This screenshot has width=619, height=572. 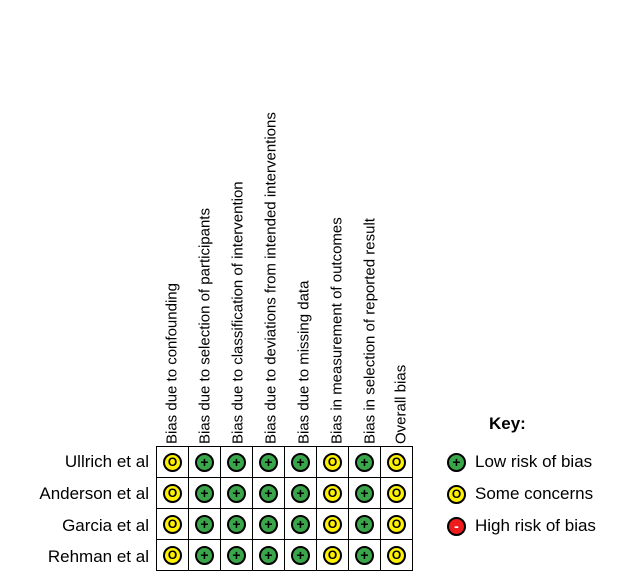 What do you see at coordinates (106, 461) in the screenshot?
I see `study-label-ullrich: Ullrich et al` at bounding box center [106, 461].